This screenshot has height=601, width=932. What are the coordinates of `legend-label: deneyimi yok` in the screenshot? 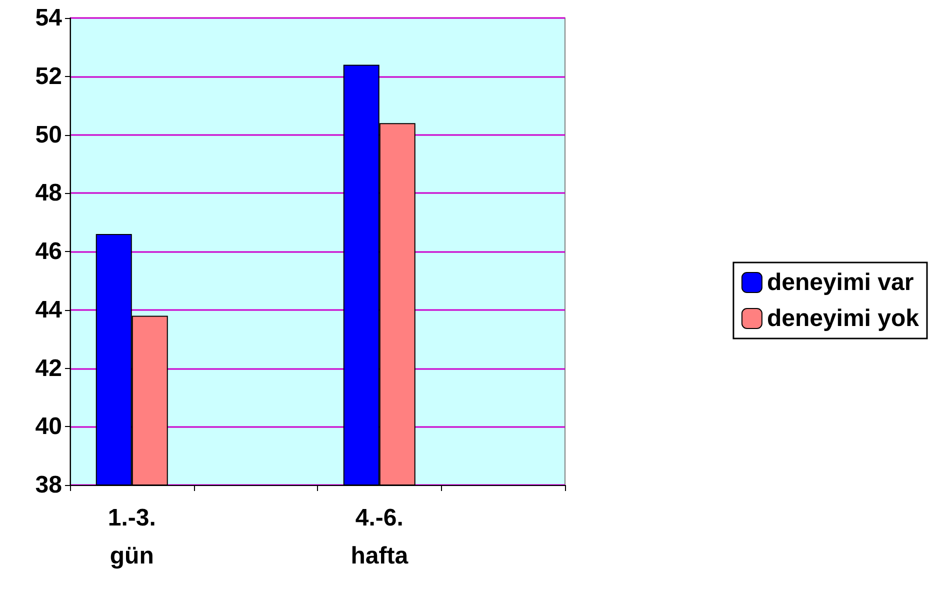 It's located at (843, 318).